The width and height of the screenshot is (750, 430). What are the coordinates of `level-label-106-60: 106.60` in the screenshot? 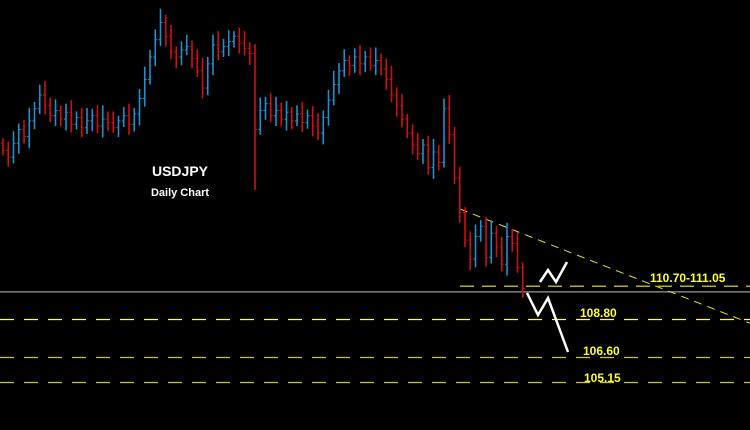 It's located at (601, 351).